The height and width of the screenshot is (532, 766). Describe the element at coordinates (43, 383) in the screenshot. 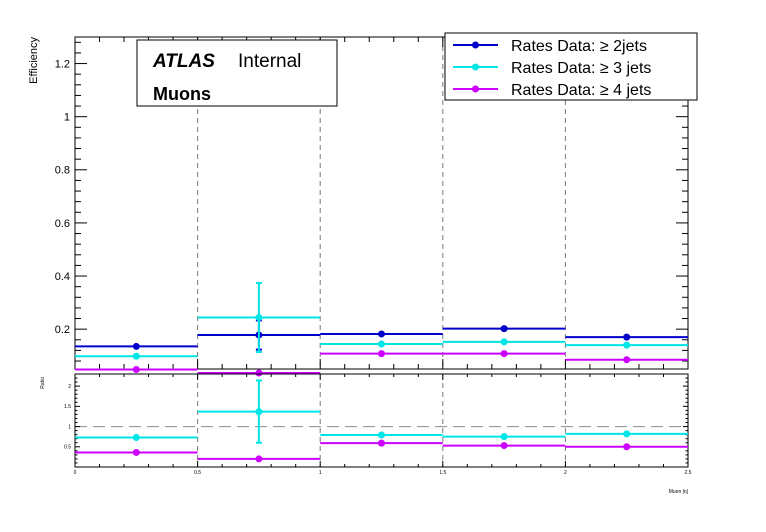

I see `y-axis-label-ratio: Ratio` at that location.